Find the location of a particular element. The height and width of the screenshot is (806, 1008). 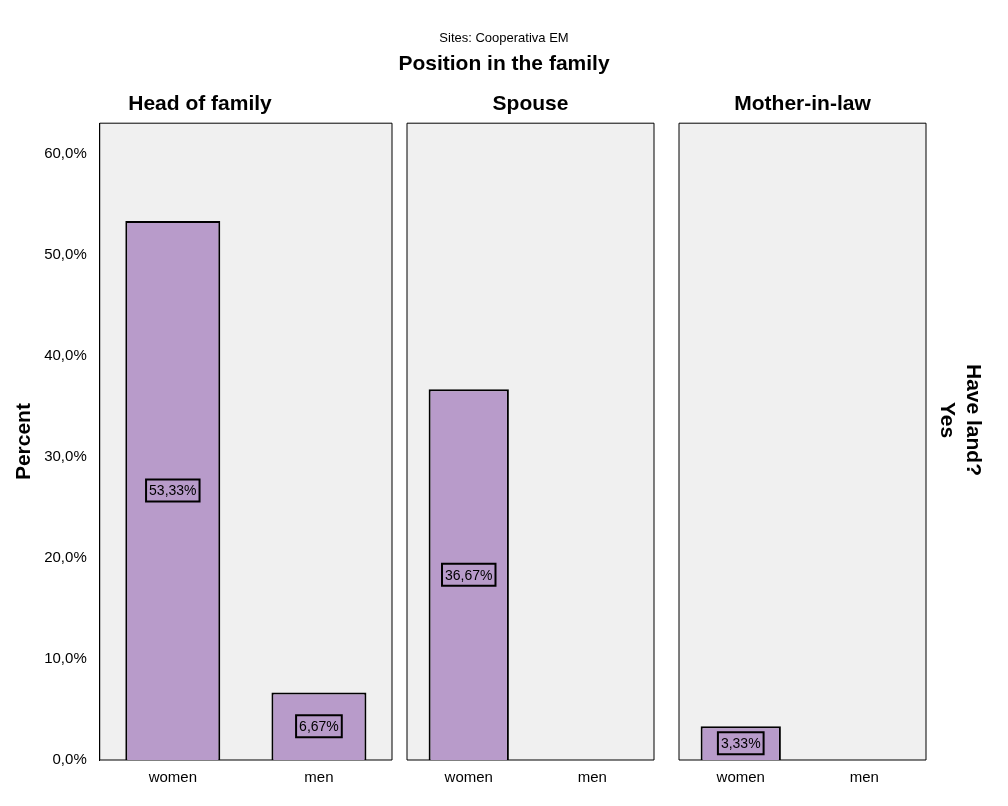

y-tick-label: 20,0% is located at coordinates (65, 556).